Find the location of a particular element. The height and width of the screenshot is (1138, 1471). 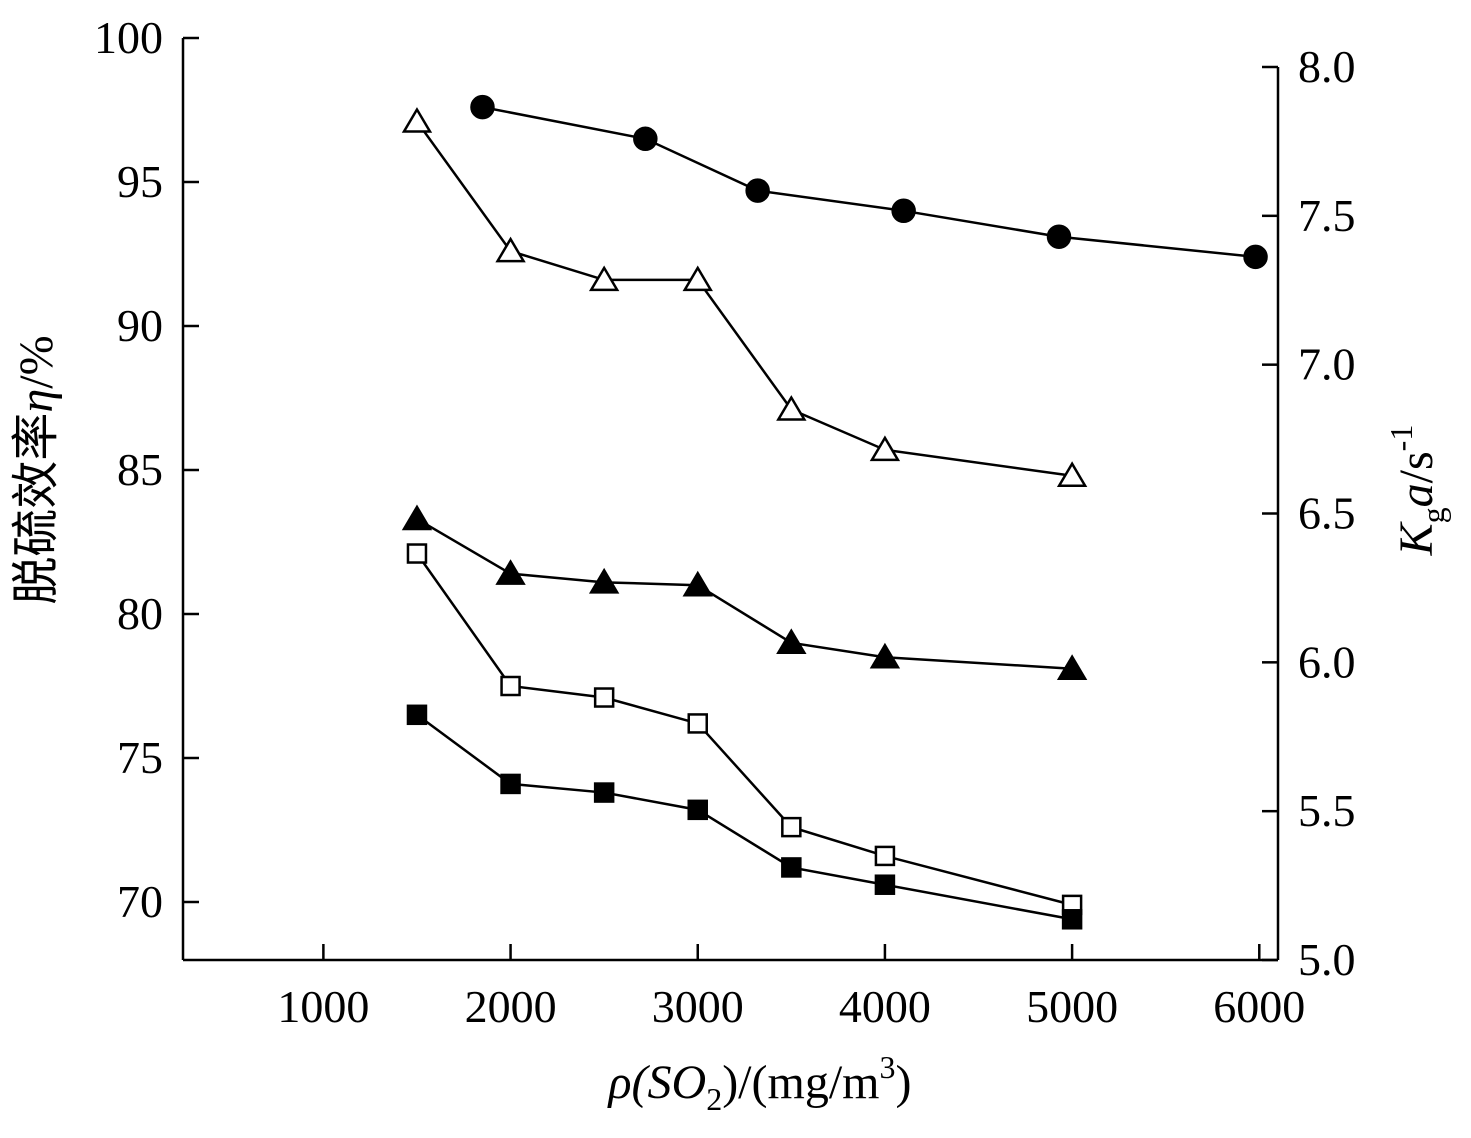

y-left-tick-label: 85 is located at coordinates (140, 469).